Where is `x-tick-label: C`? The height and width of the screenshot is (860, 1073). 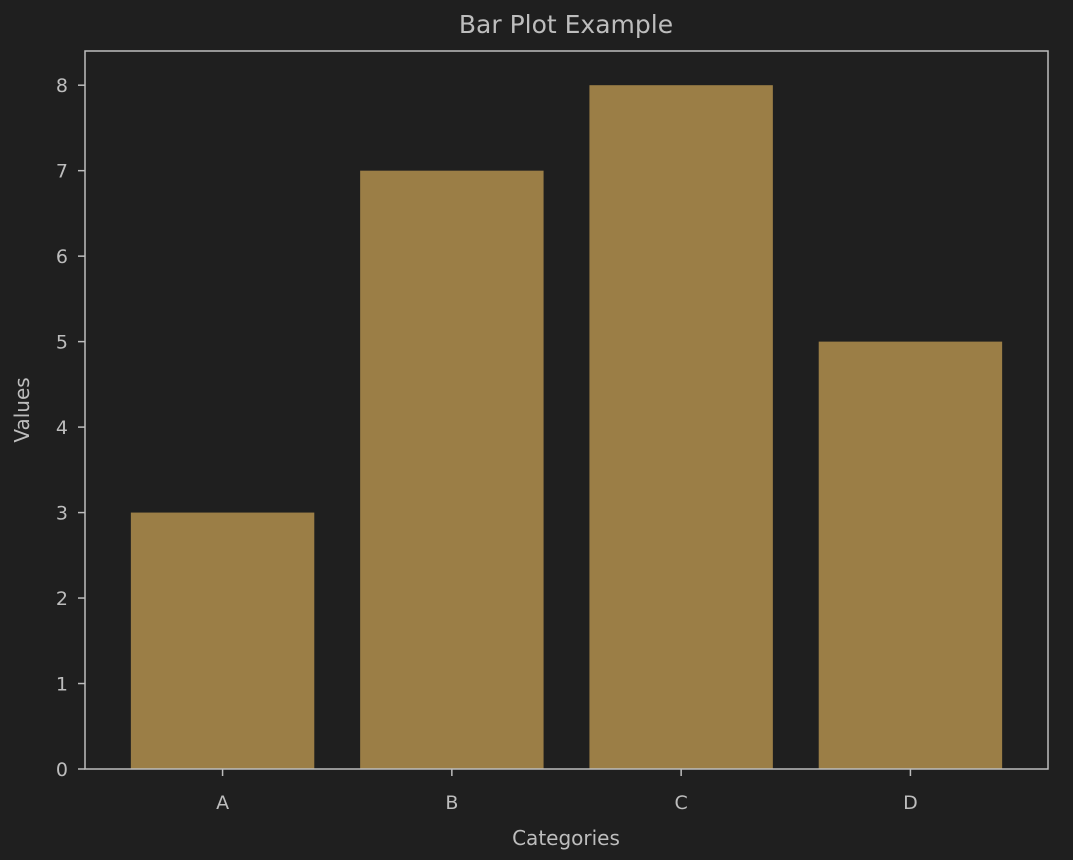 x-tick-label: C is located at coordinates (681, 803).